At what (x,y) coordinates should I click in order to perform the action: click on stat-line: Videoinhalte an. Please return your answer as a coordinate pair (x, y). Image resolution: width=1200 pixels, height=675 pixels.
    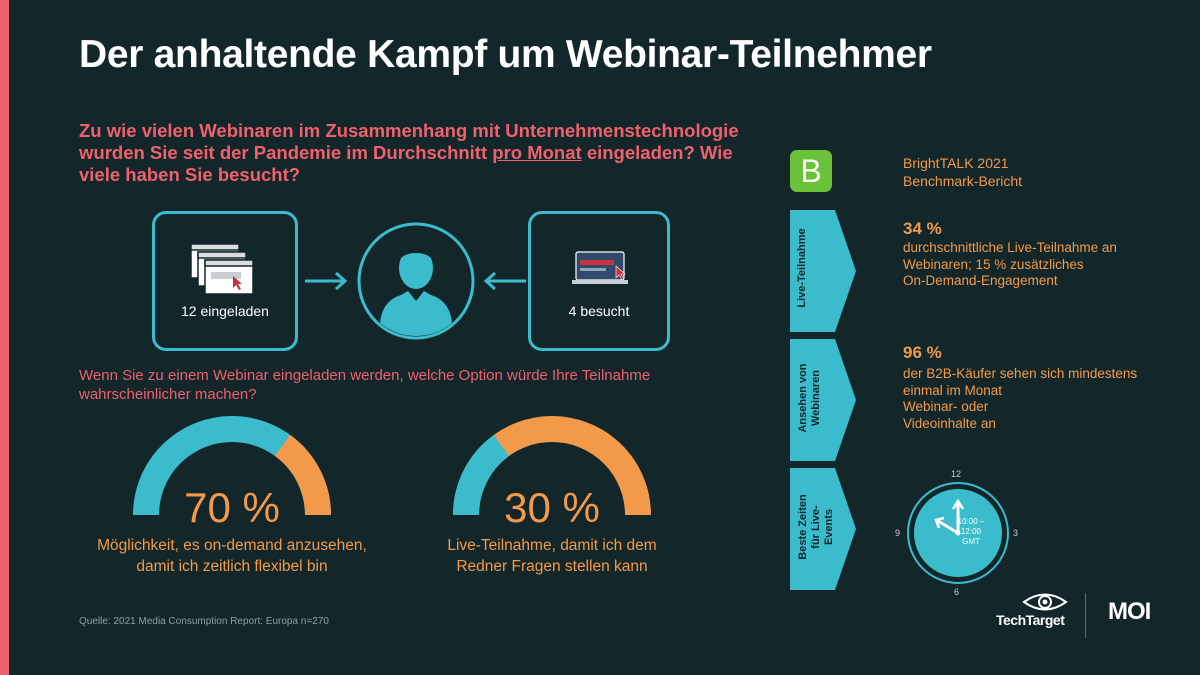
    Looking at the image, I should click on (949, 423).